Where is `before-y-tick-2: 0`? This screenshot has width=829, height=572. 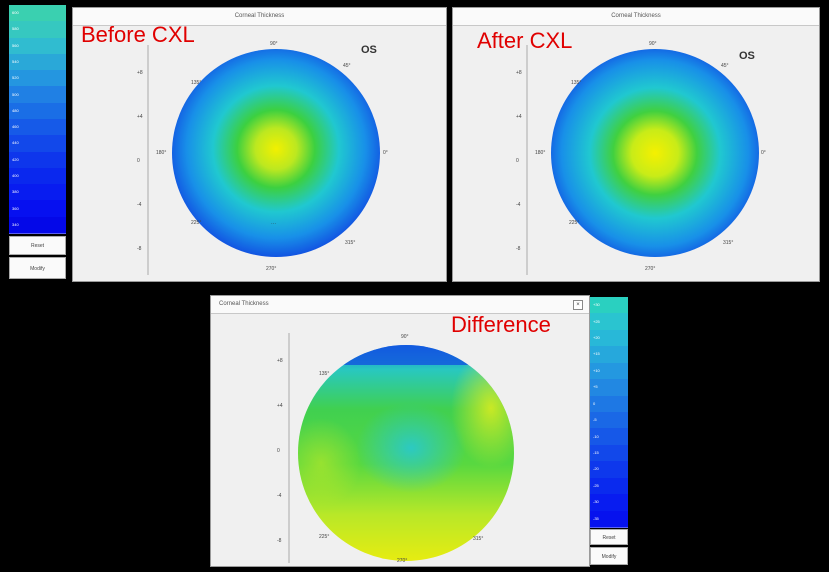
before-y-tick-2: 0 is located at coordinates (138, 161).